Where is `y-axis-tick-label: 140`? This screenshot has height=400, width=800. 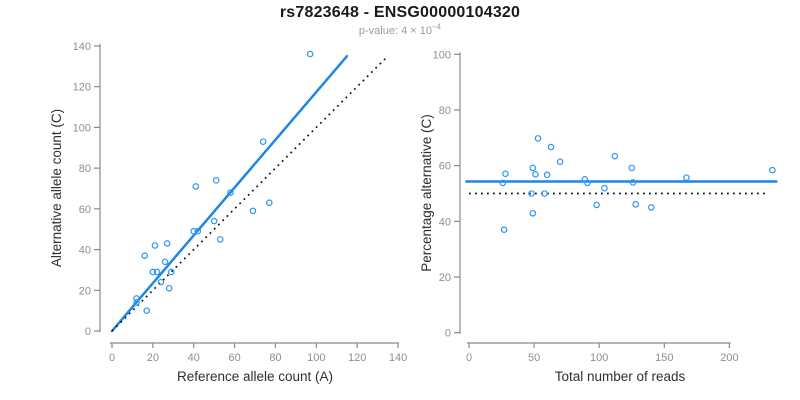
y-axis-tick-label: 140 is located at coordinates (82, 47).